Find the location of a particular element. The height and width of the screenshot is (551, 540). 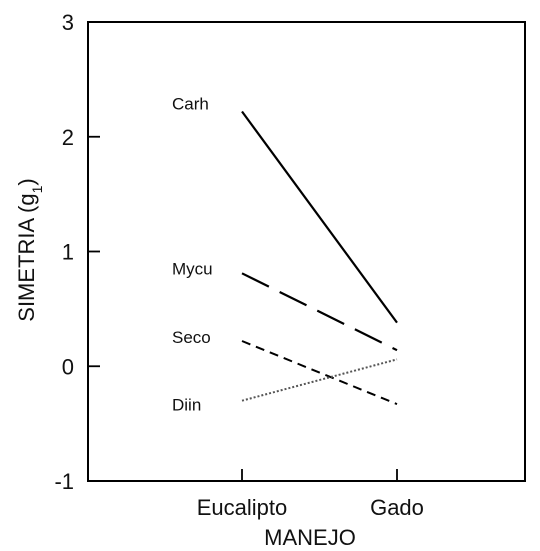

series-label-mycu: Mycu is located at coordinates (192, 268).